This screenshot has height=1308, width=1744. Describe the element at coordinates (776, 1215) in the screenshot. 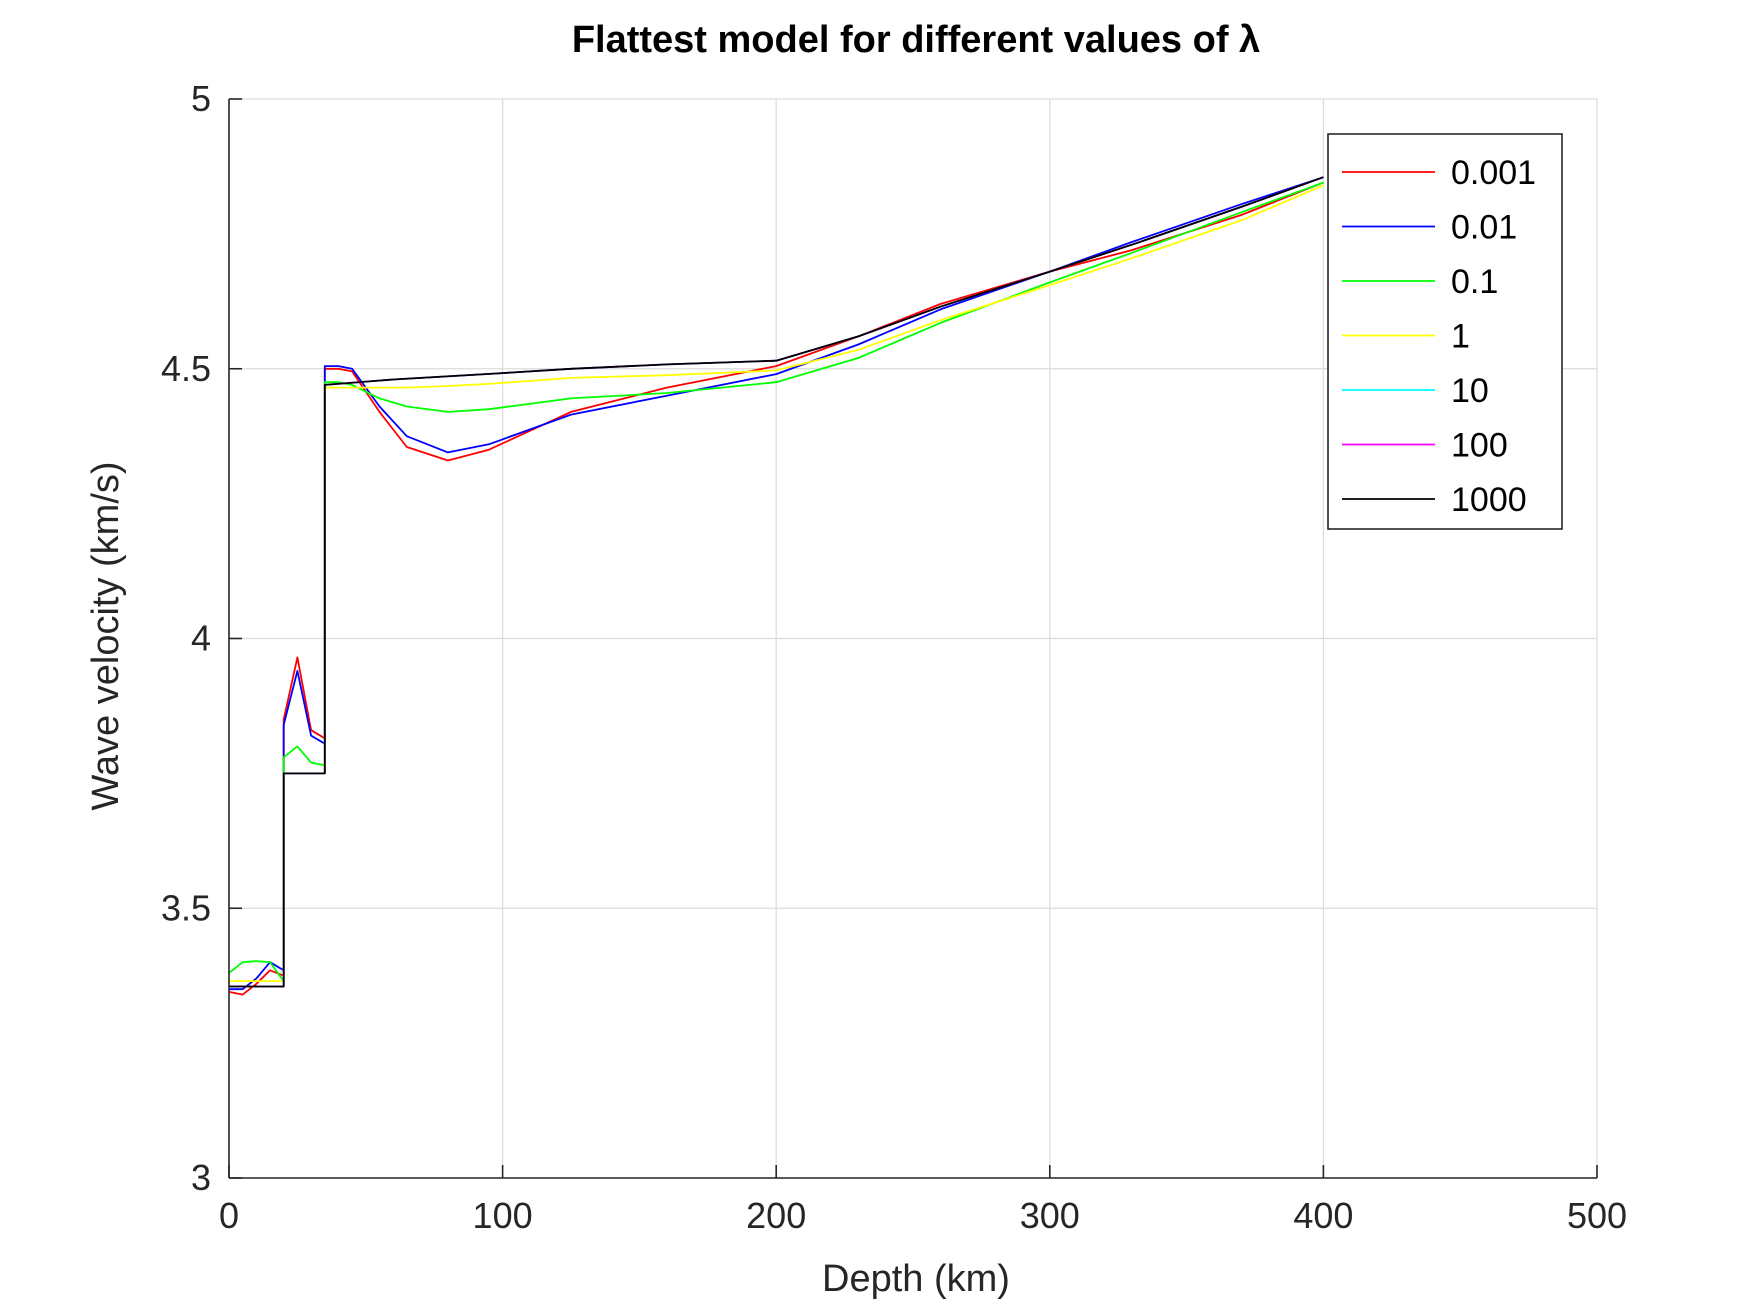

I see `x-tick-label: 200` at that location.